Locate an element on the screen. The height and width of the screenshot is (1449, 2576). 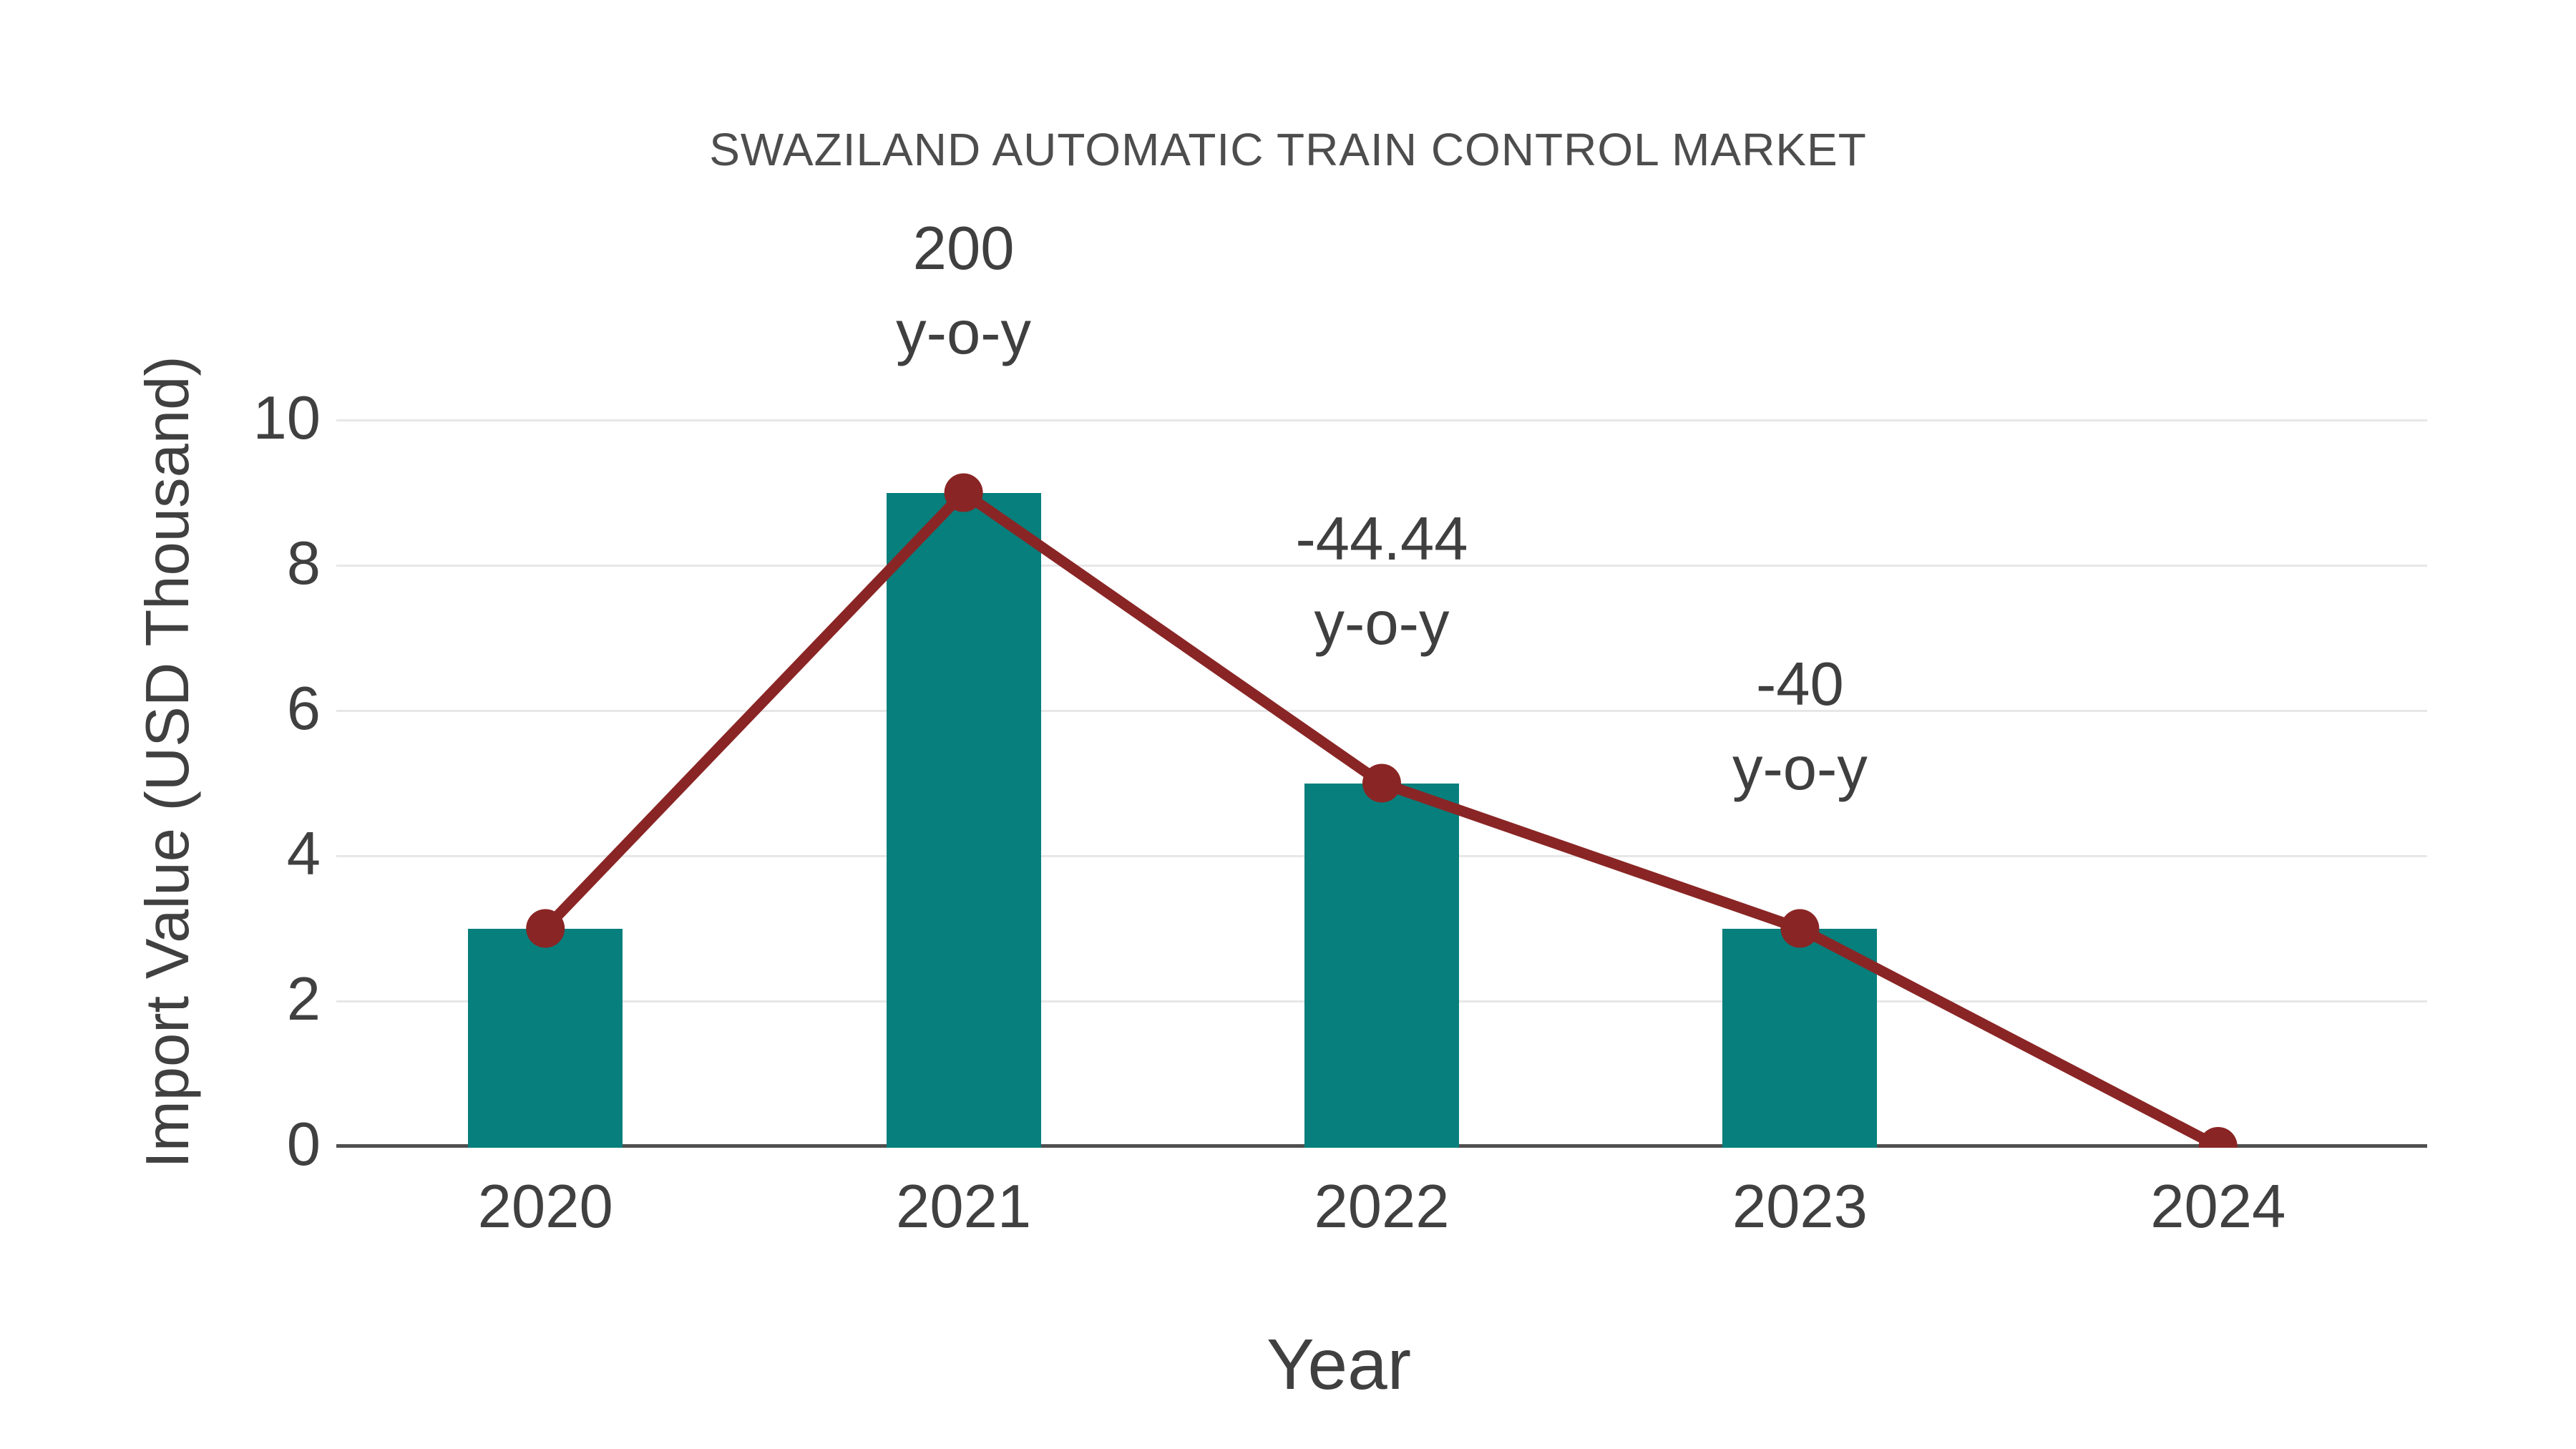
line-point-2022 is located at coordinates (1381, 783).